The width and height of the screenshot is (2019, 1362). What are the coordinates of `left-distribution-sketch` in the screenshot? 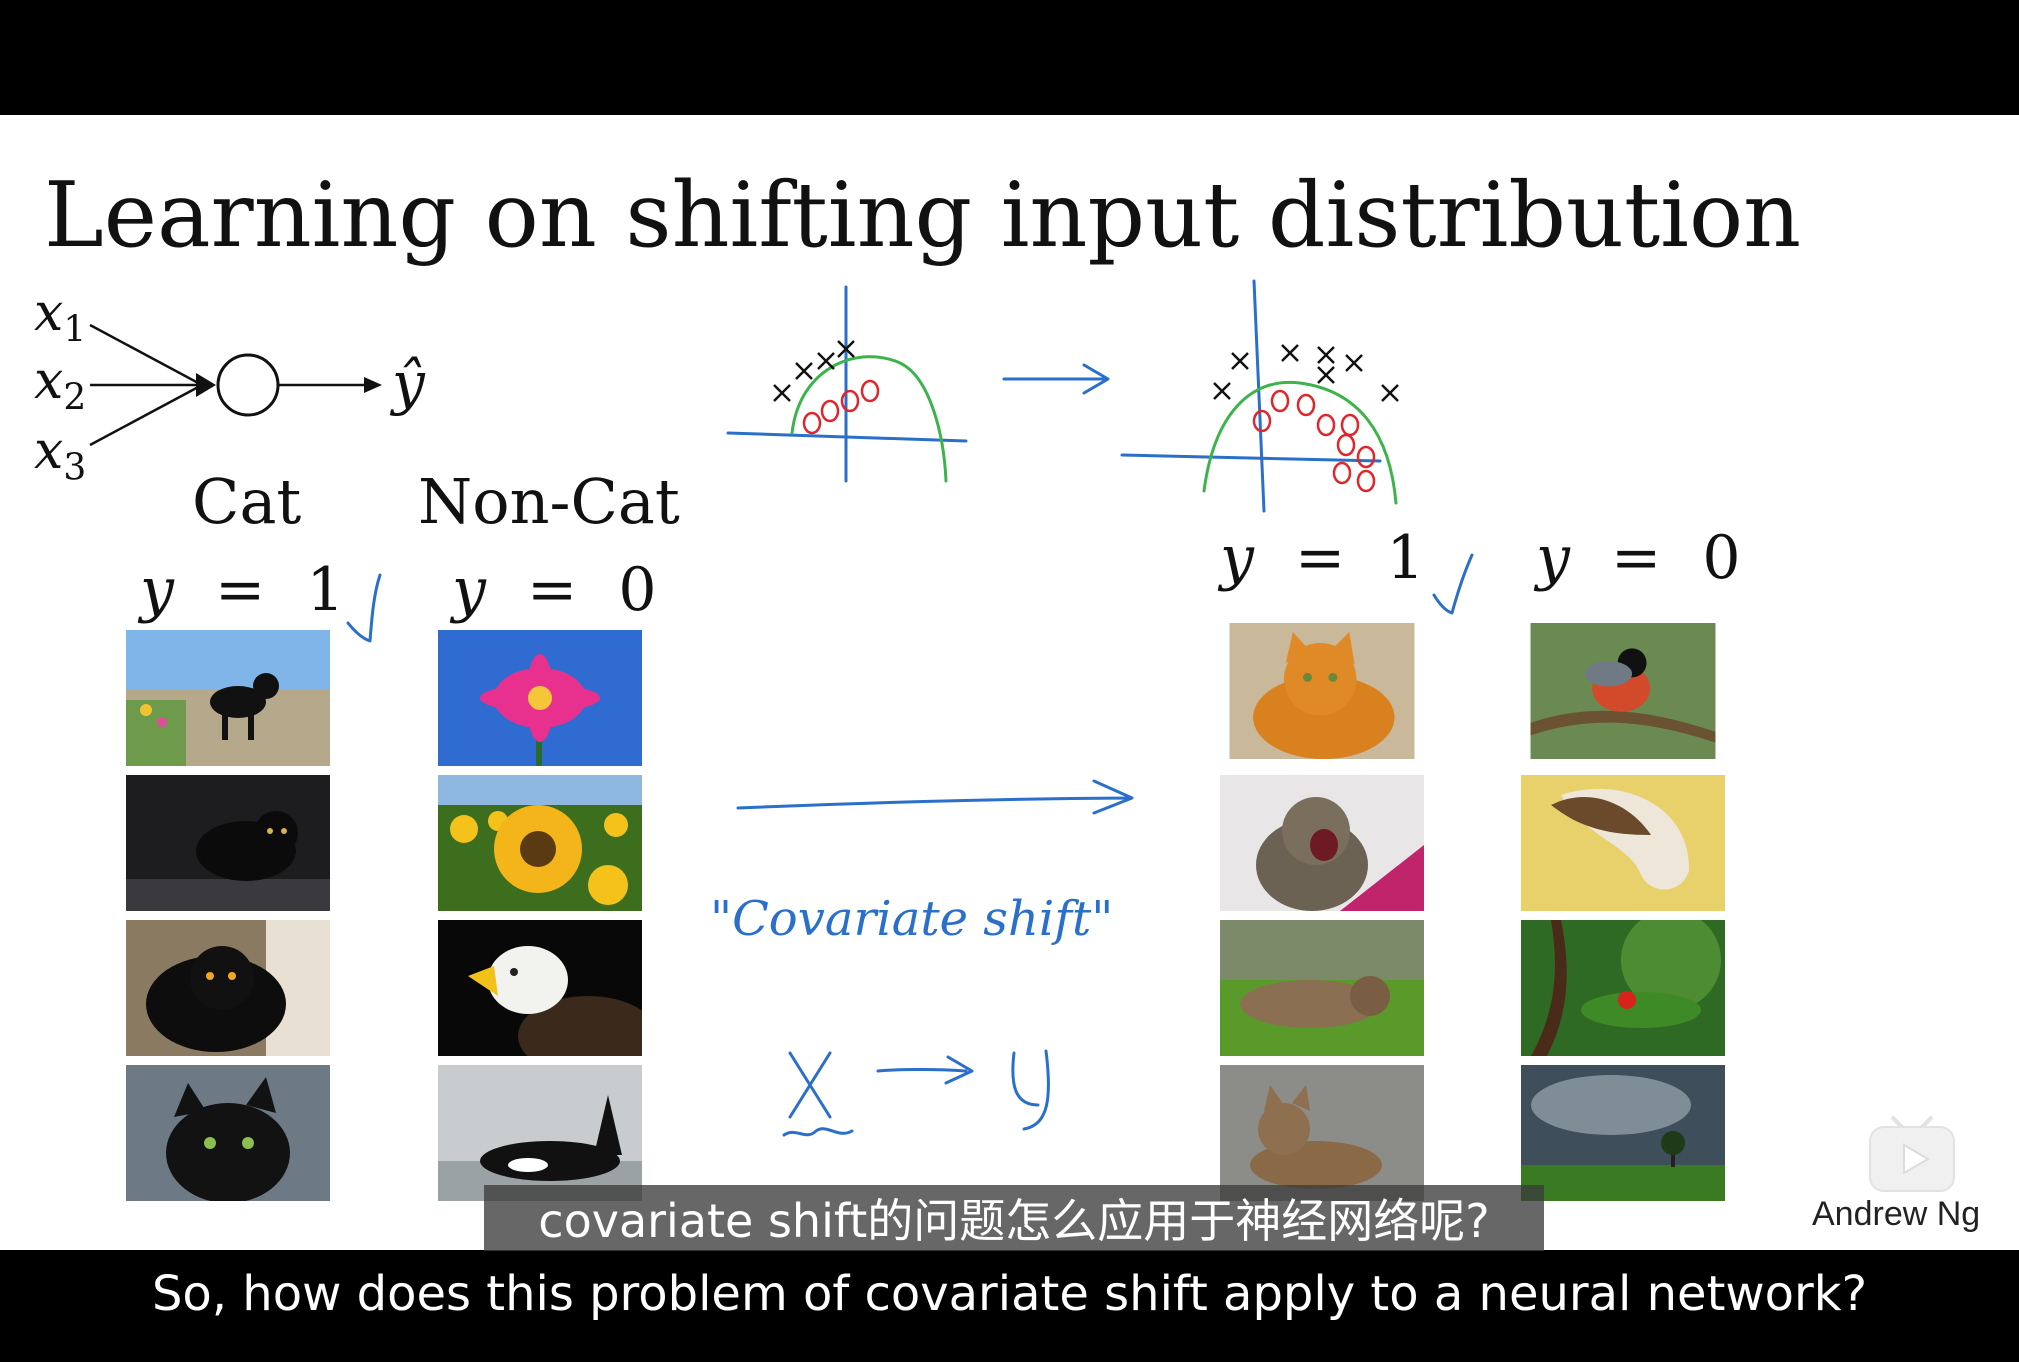 It's located at (847, 384).